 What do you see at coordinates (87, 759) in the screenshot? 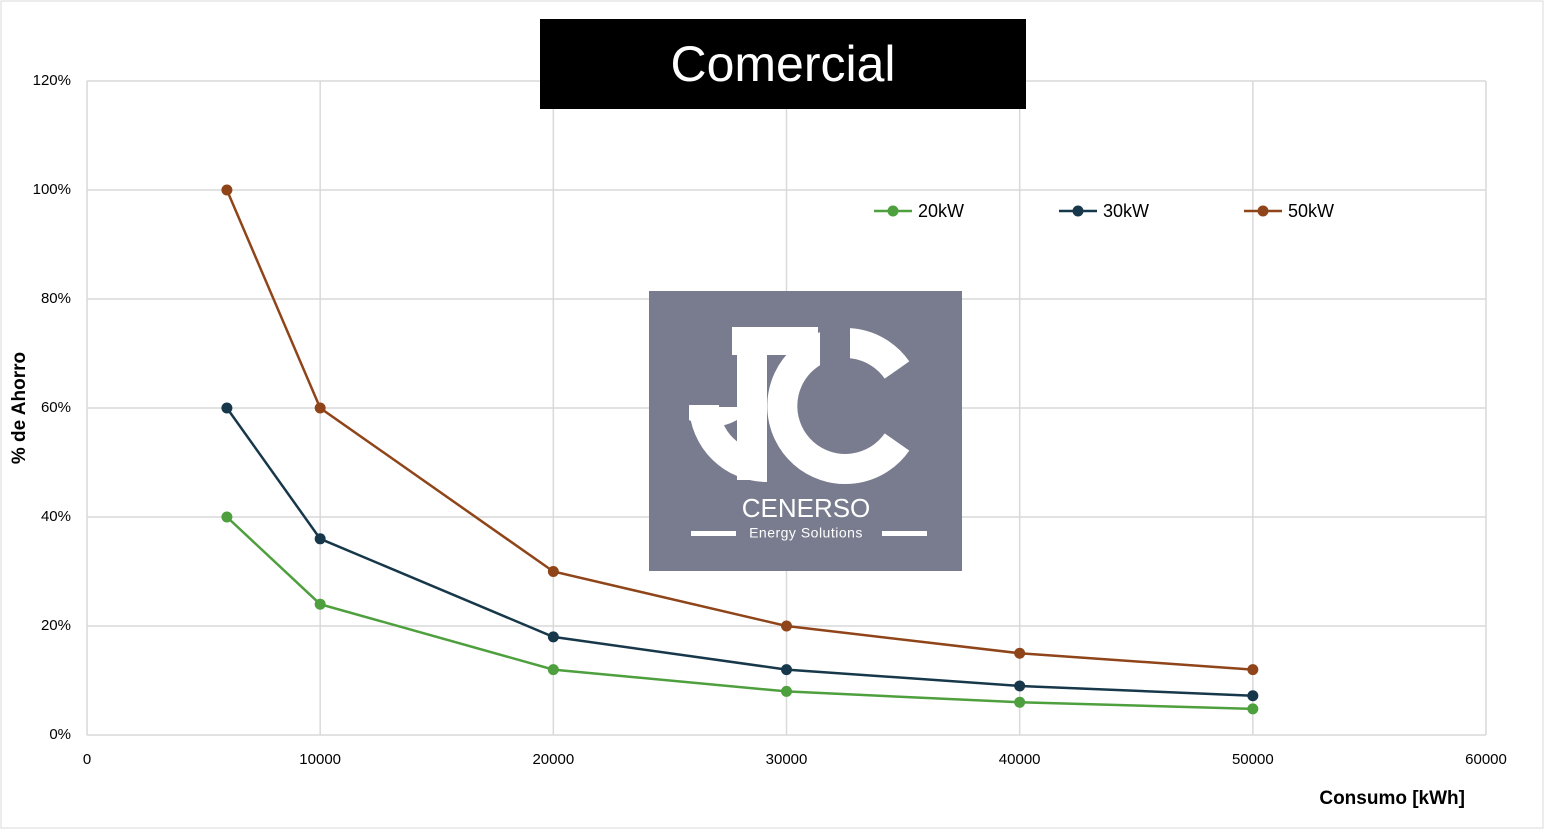
I see `x-tick-label: 0` at bounding box center [87, 759].